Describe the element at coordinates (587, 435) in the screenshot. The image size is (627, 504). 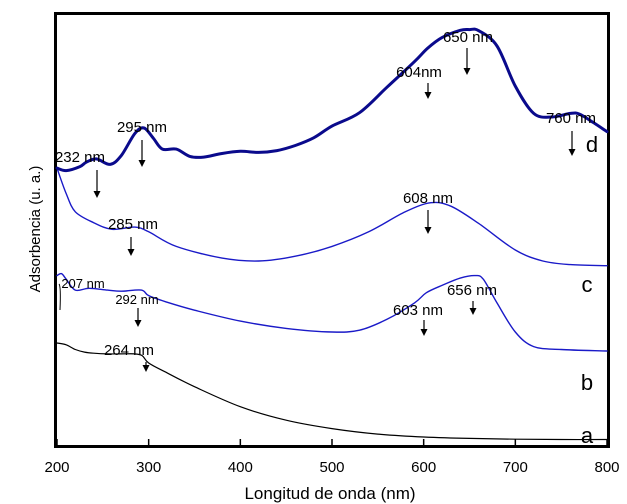
I see `curve-label-a: a` at that location.